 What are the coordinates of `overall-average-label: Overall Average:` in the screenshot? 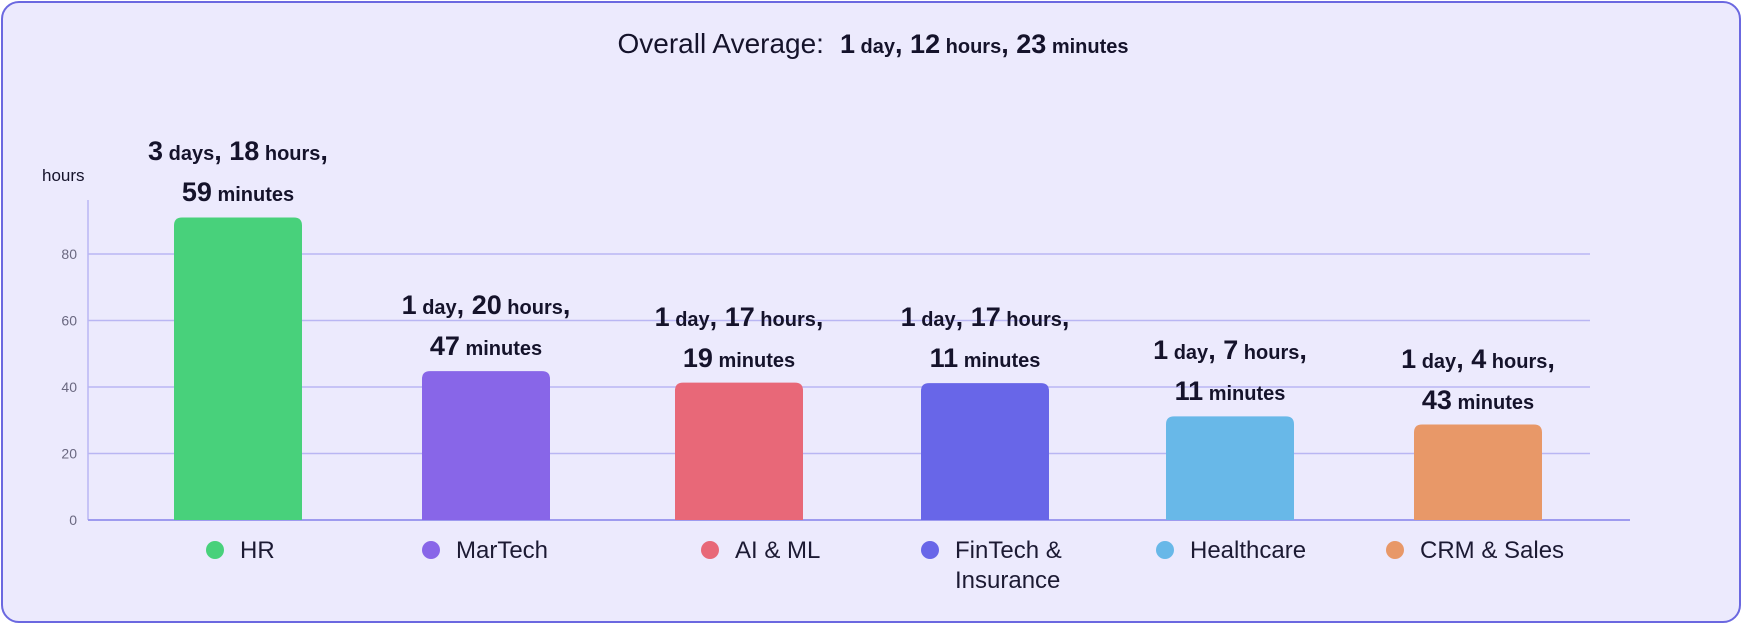 It's located at (720, 43).